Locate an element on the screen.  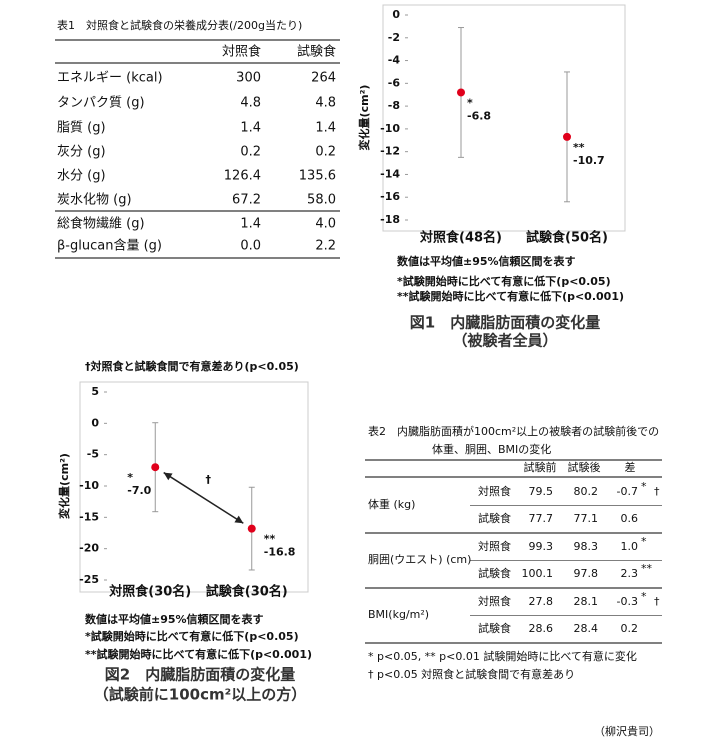
cell: 300 is located at coordinates (248, 78).